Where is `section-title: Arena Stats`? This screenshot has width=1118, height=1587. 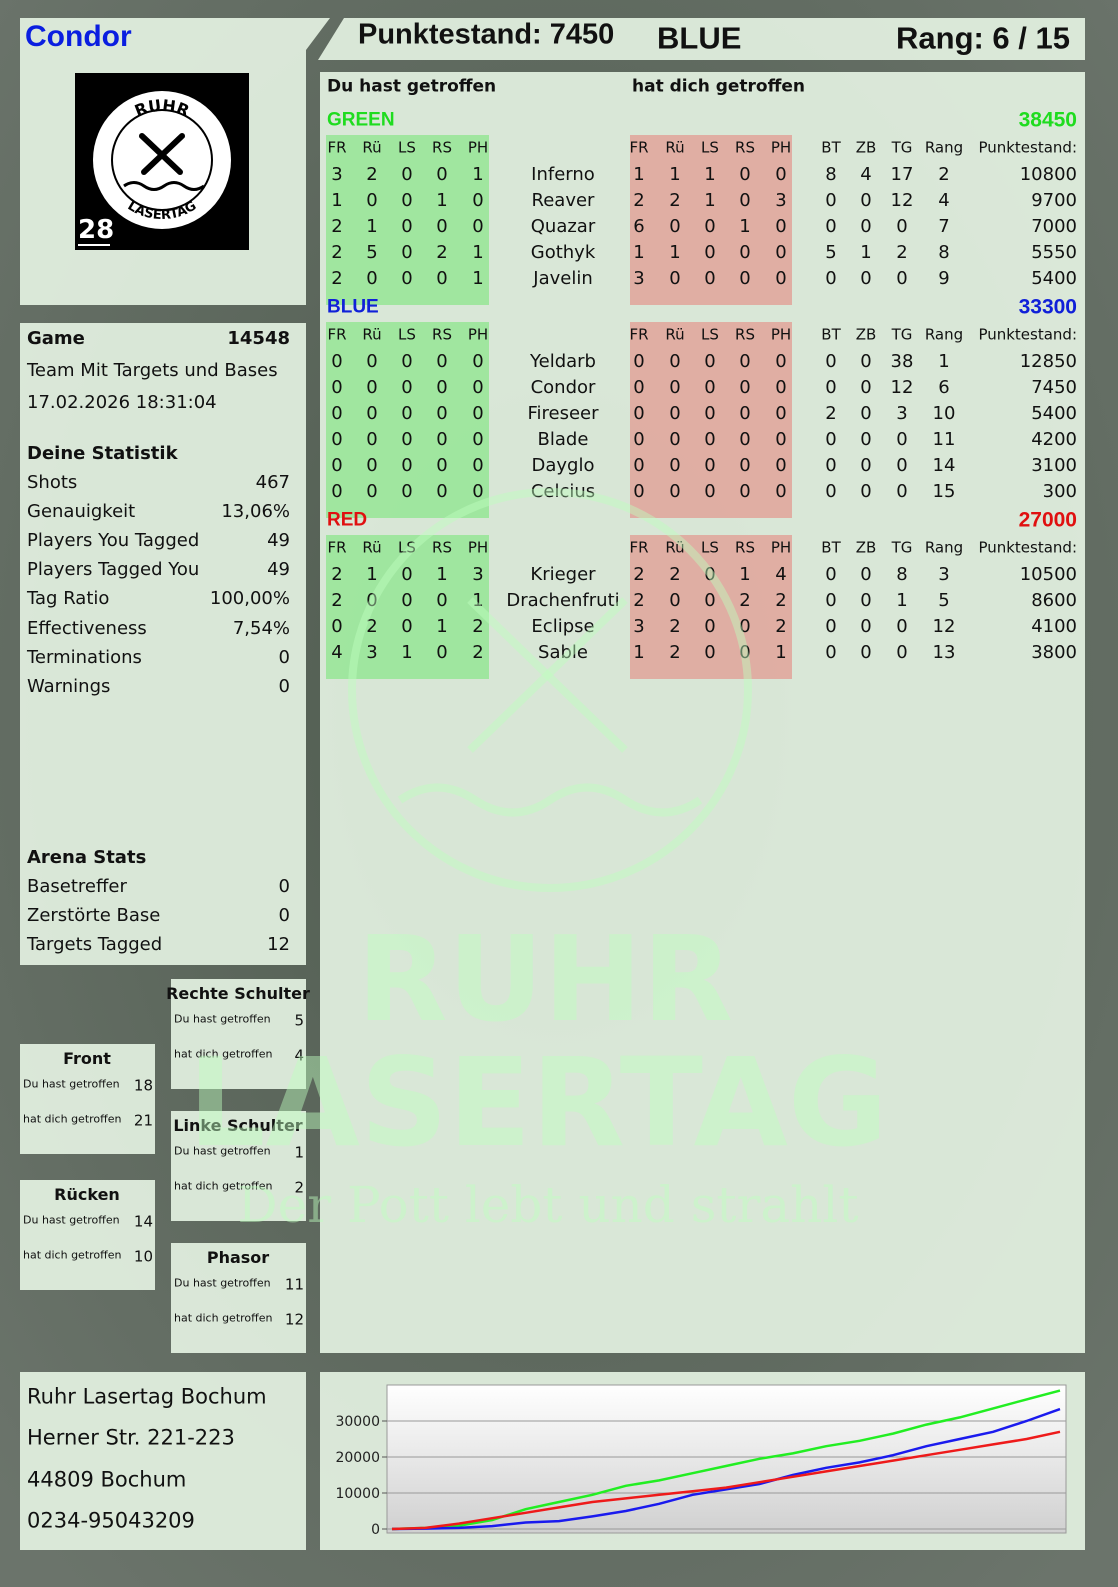
section-title: Arena Stats is located at coordinates (87, 857).